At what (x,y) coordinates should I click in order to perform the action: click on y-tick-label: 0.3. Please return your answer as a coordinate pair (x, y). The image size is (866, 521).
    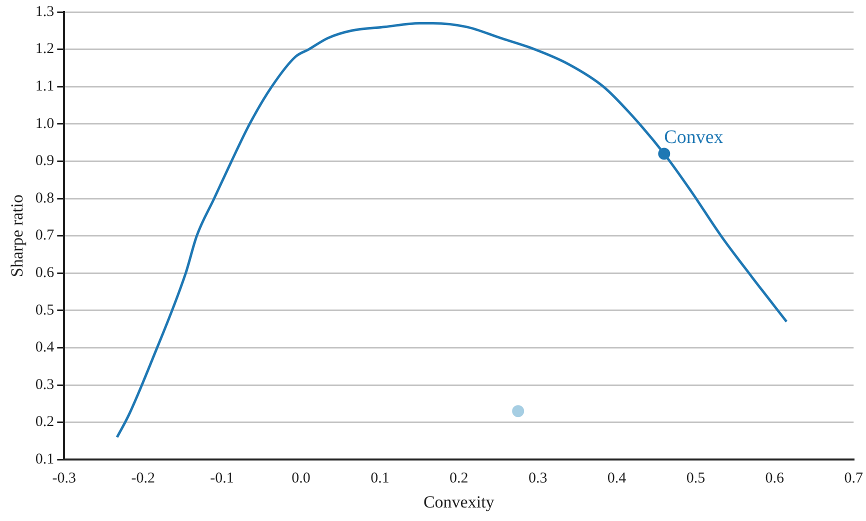
    Looking at the image, I should click on (44, 384).